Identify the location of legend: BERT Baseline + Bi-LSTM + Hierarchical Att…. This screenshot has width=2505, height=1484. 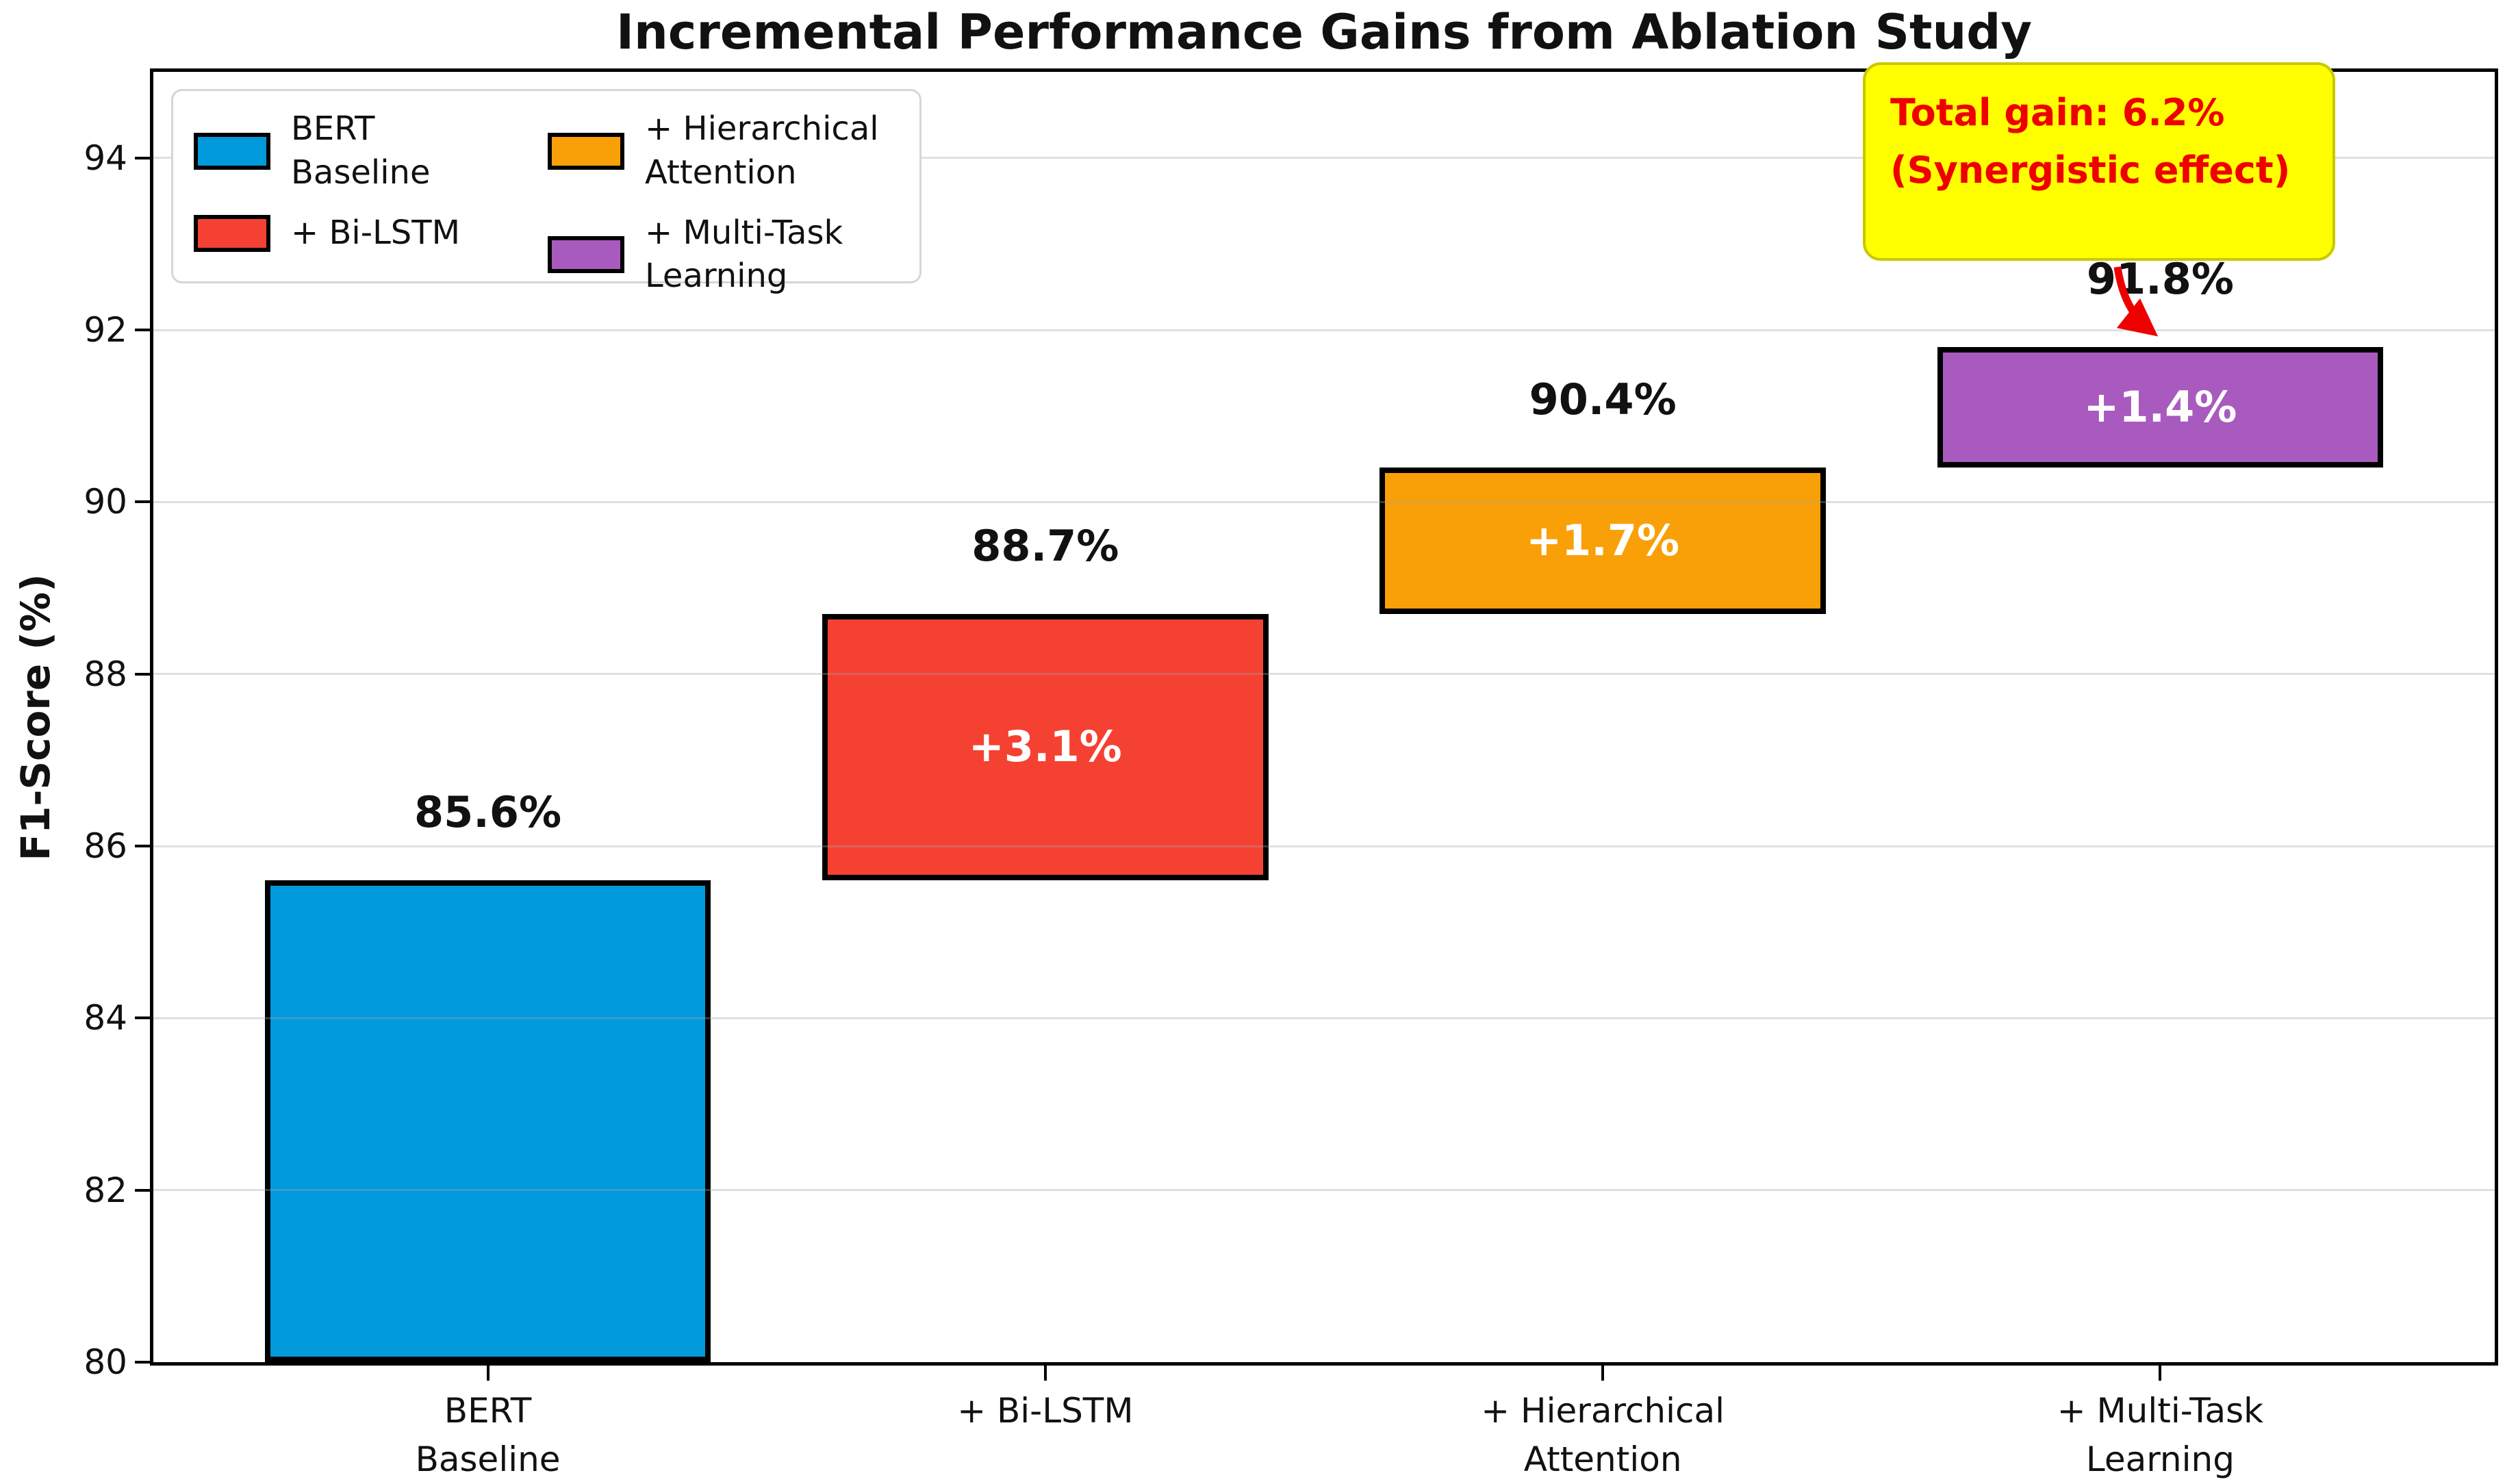
(546, 192).